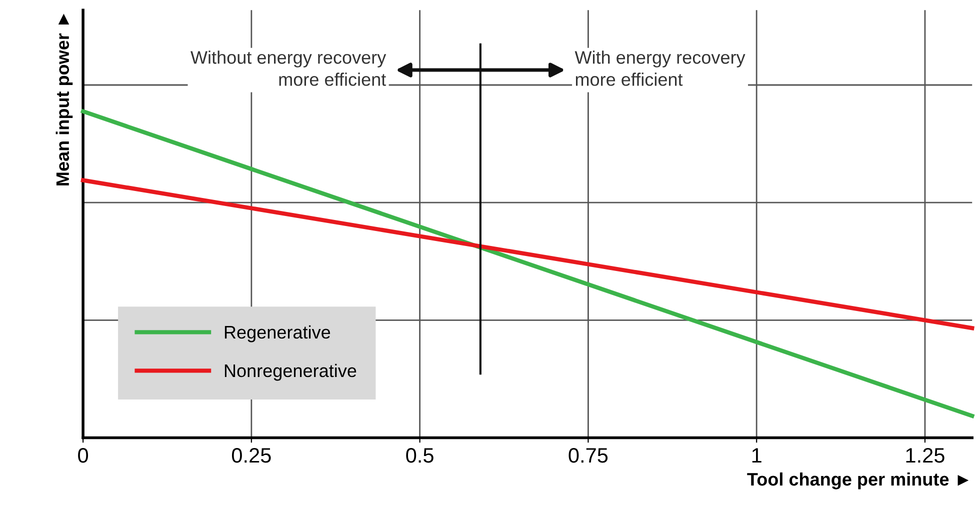 The width and height of the screenshot is (977, 509). I want to click on legend-label: Regenerative, so click(277, 333).